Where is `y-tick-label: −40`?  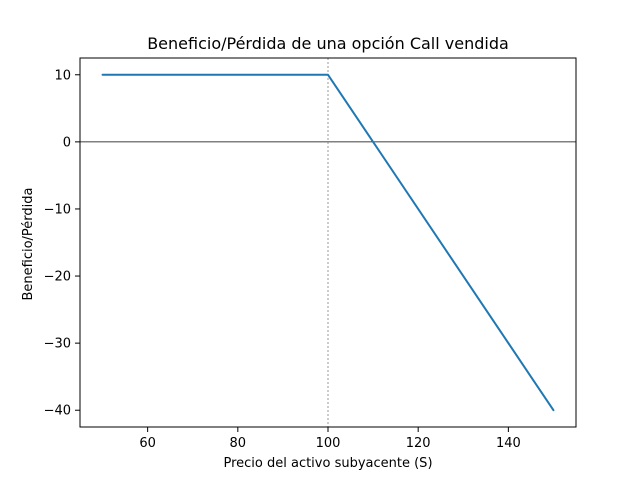
y-tick-label: −40 is located at coordinates (57, 411).